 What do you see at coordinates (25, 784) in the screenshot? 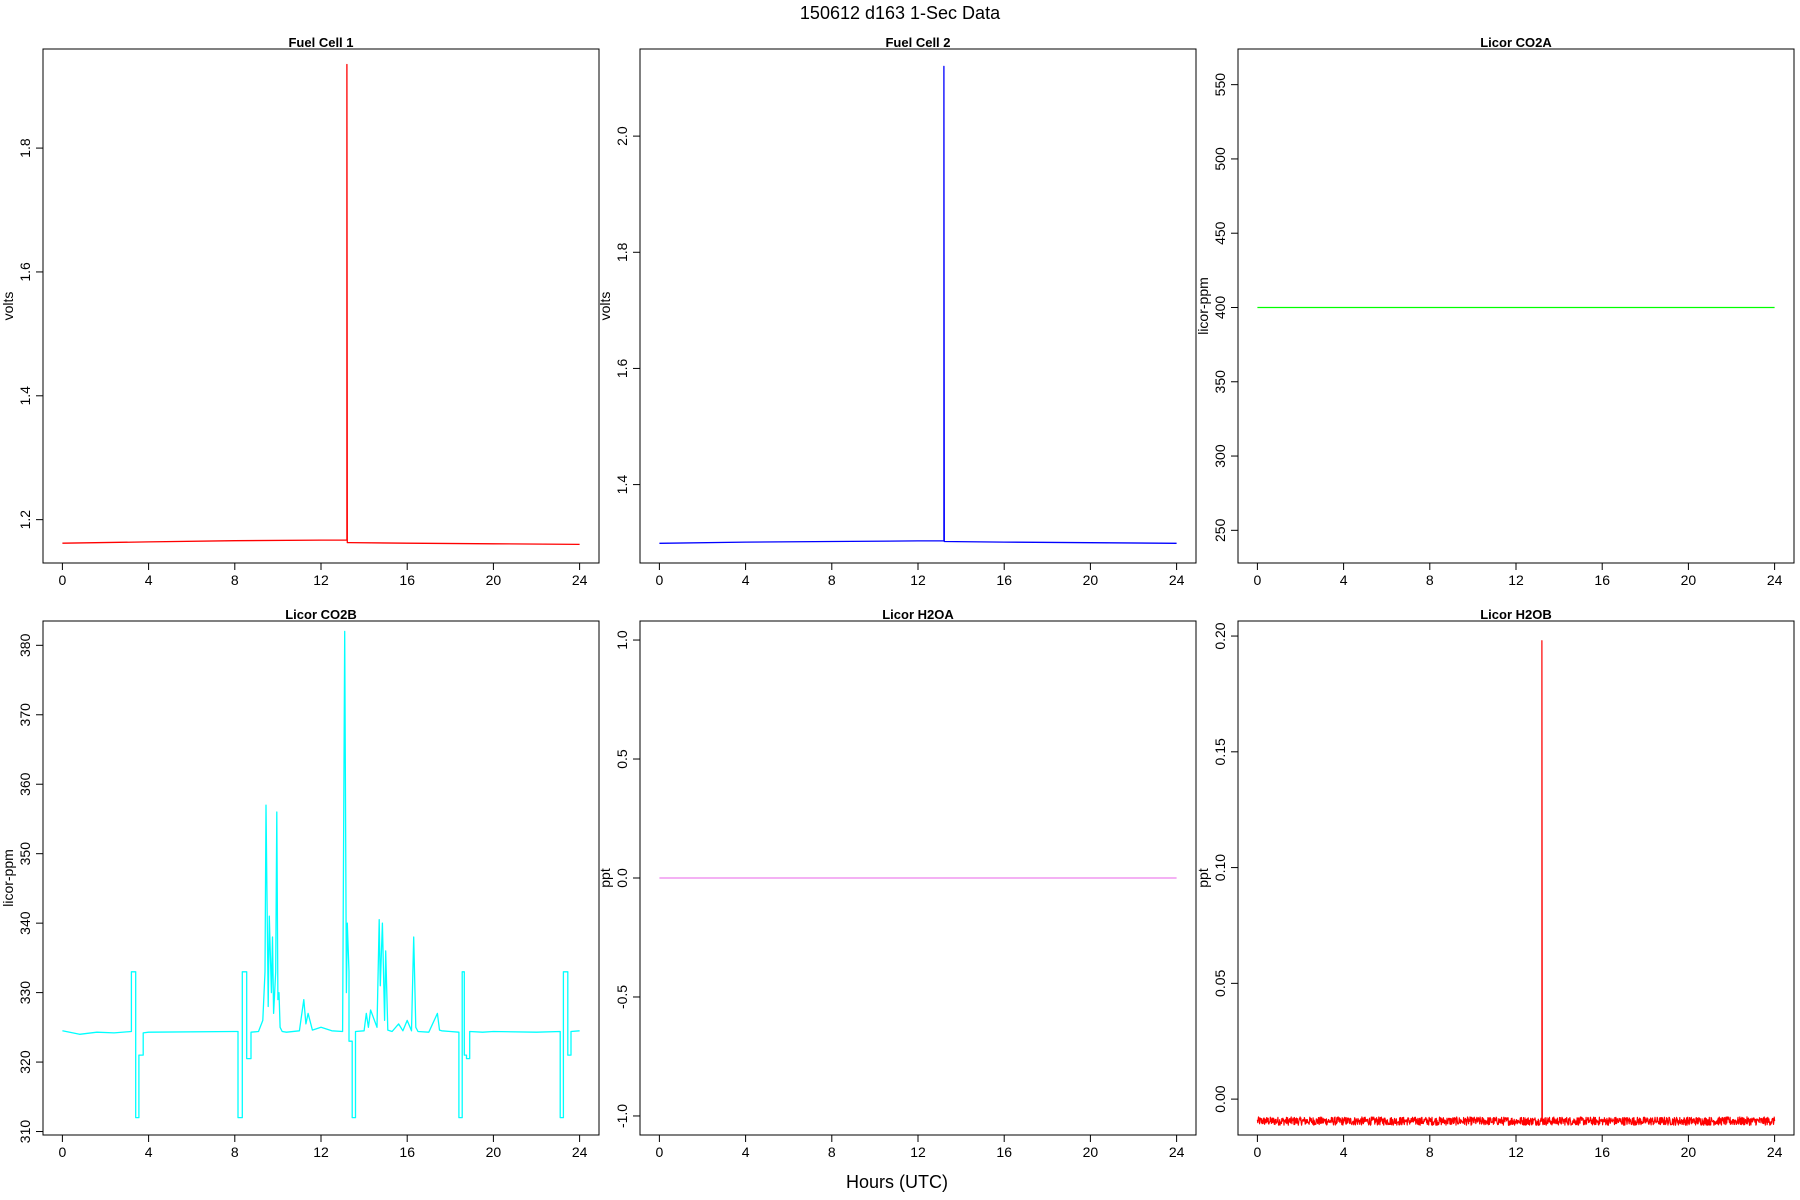
I see `y-tick-label: 360` at bounding box center [25, 784].